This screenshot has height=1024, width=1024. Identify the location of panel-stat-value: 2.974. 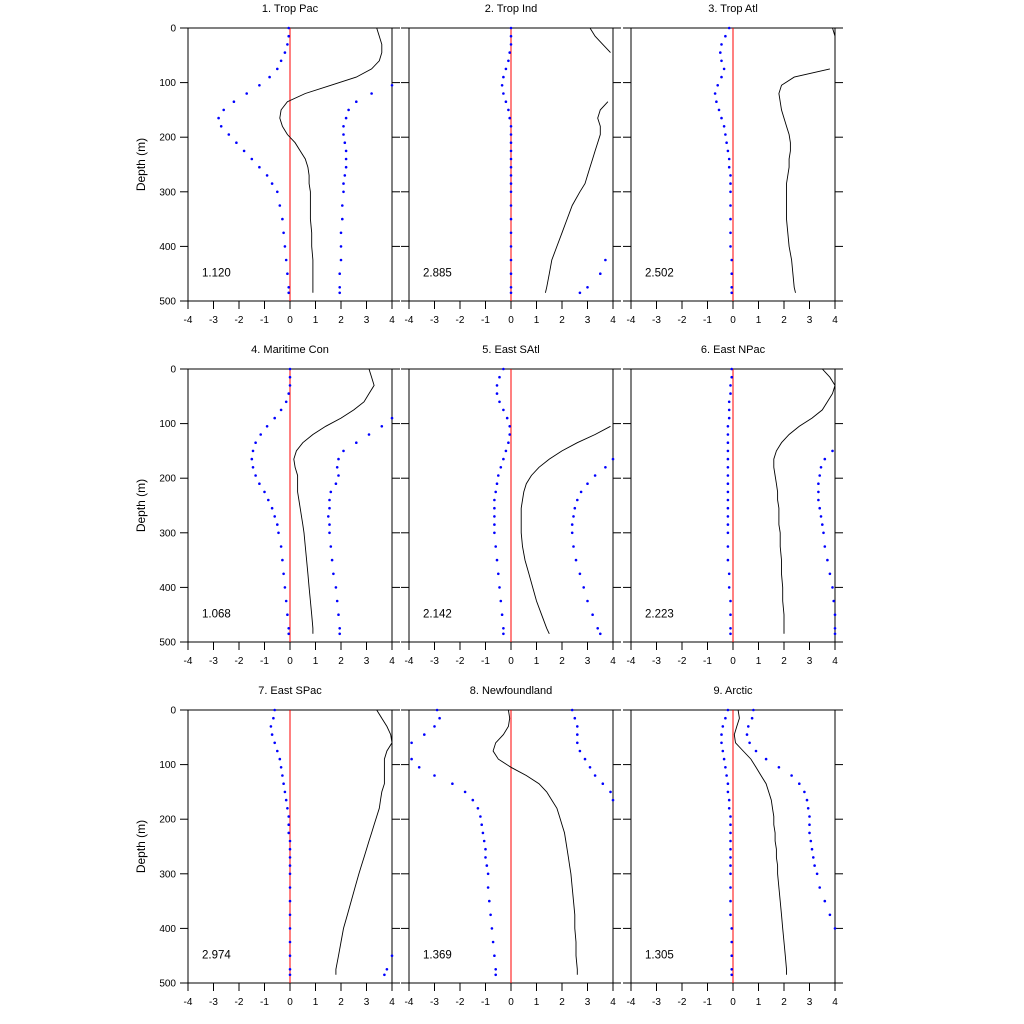
(216, 956).